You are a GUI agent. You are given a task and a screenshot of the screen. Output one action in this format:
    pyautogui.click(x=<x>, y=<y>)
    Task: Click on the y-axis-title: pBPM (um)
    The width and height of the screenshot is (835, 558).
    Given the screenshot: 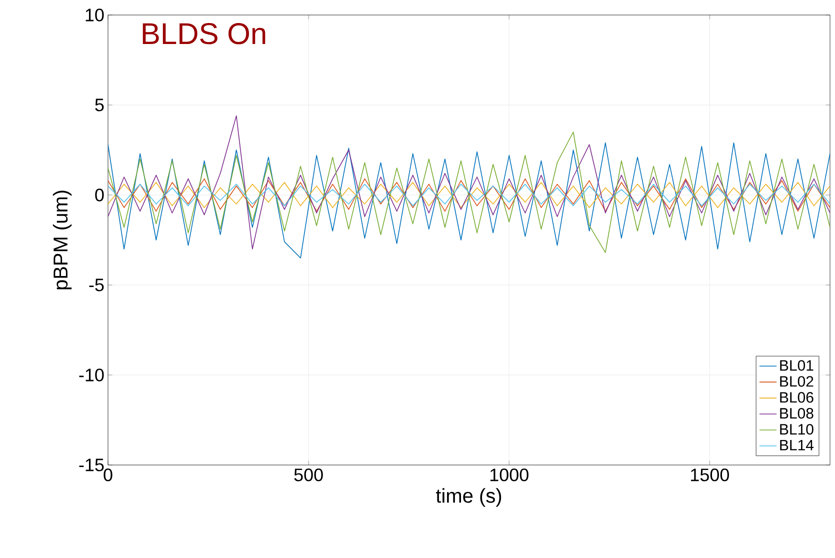 What is the action you would take?
    pyautogui.click(x=62, y=240)
    